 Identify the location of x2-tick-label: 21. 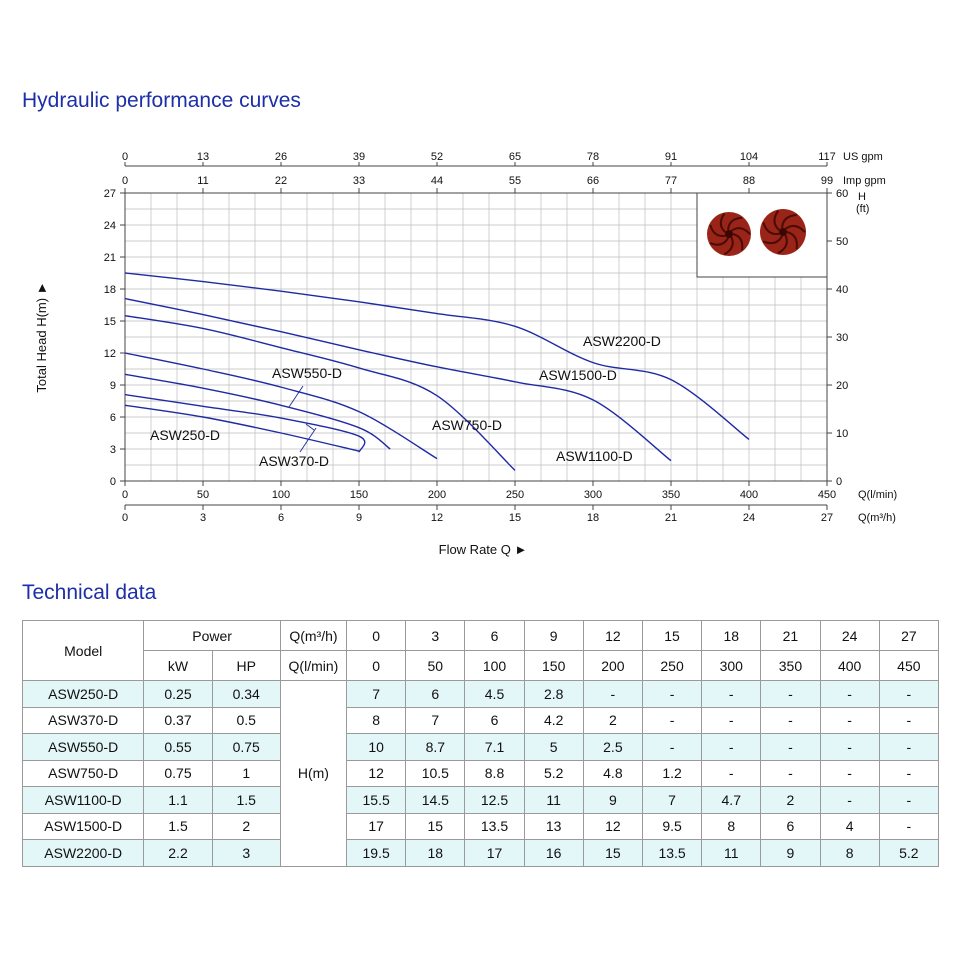
(671, 518).